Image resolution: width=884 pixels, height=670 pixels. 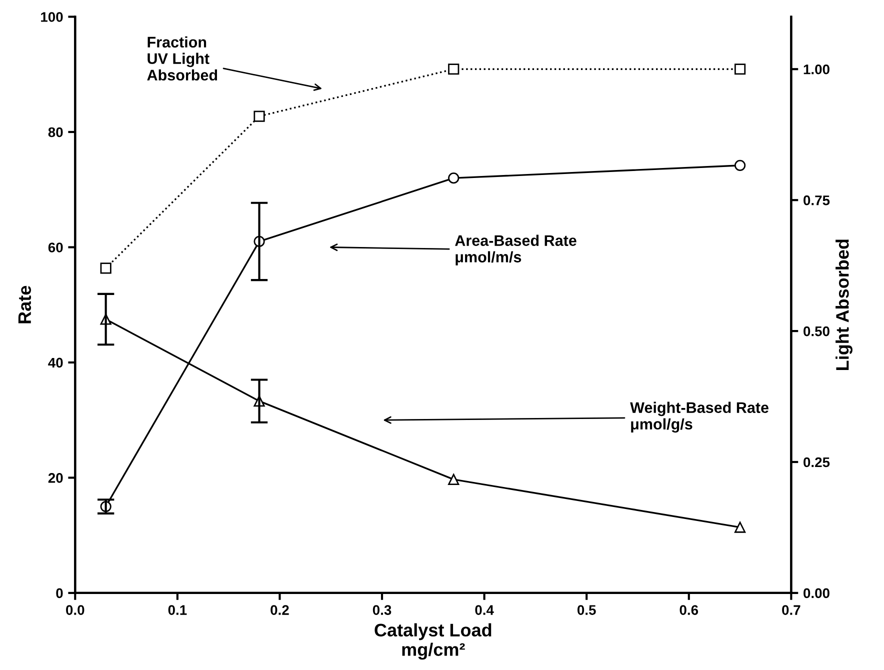 What do you see at coordinates (689, 610) in the screenshot?
I see `x-tick-label: 0.6` at bounding box center [689, 610].